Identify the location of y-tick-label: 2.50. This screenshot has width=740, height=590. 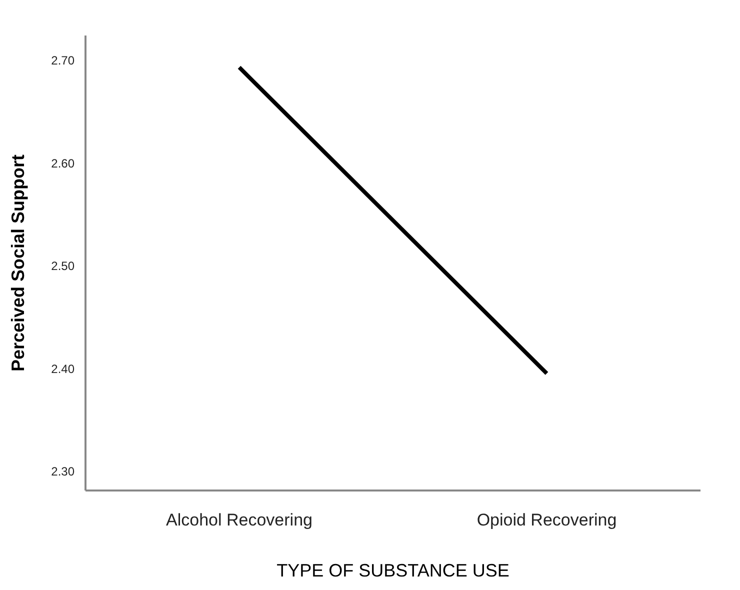
(63, 266).